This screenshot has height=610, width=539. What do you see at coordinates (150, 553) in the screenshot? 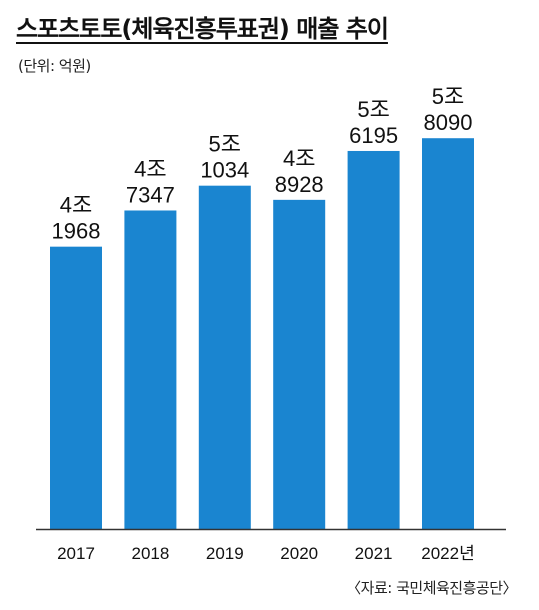
I see `x-tick-label-2018: 2018` at bounding box center [150, 553].